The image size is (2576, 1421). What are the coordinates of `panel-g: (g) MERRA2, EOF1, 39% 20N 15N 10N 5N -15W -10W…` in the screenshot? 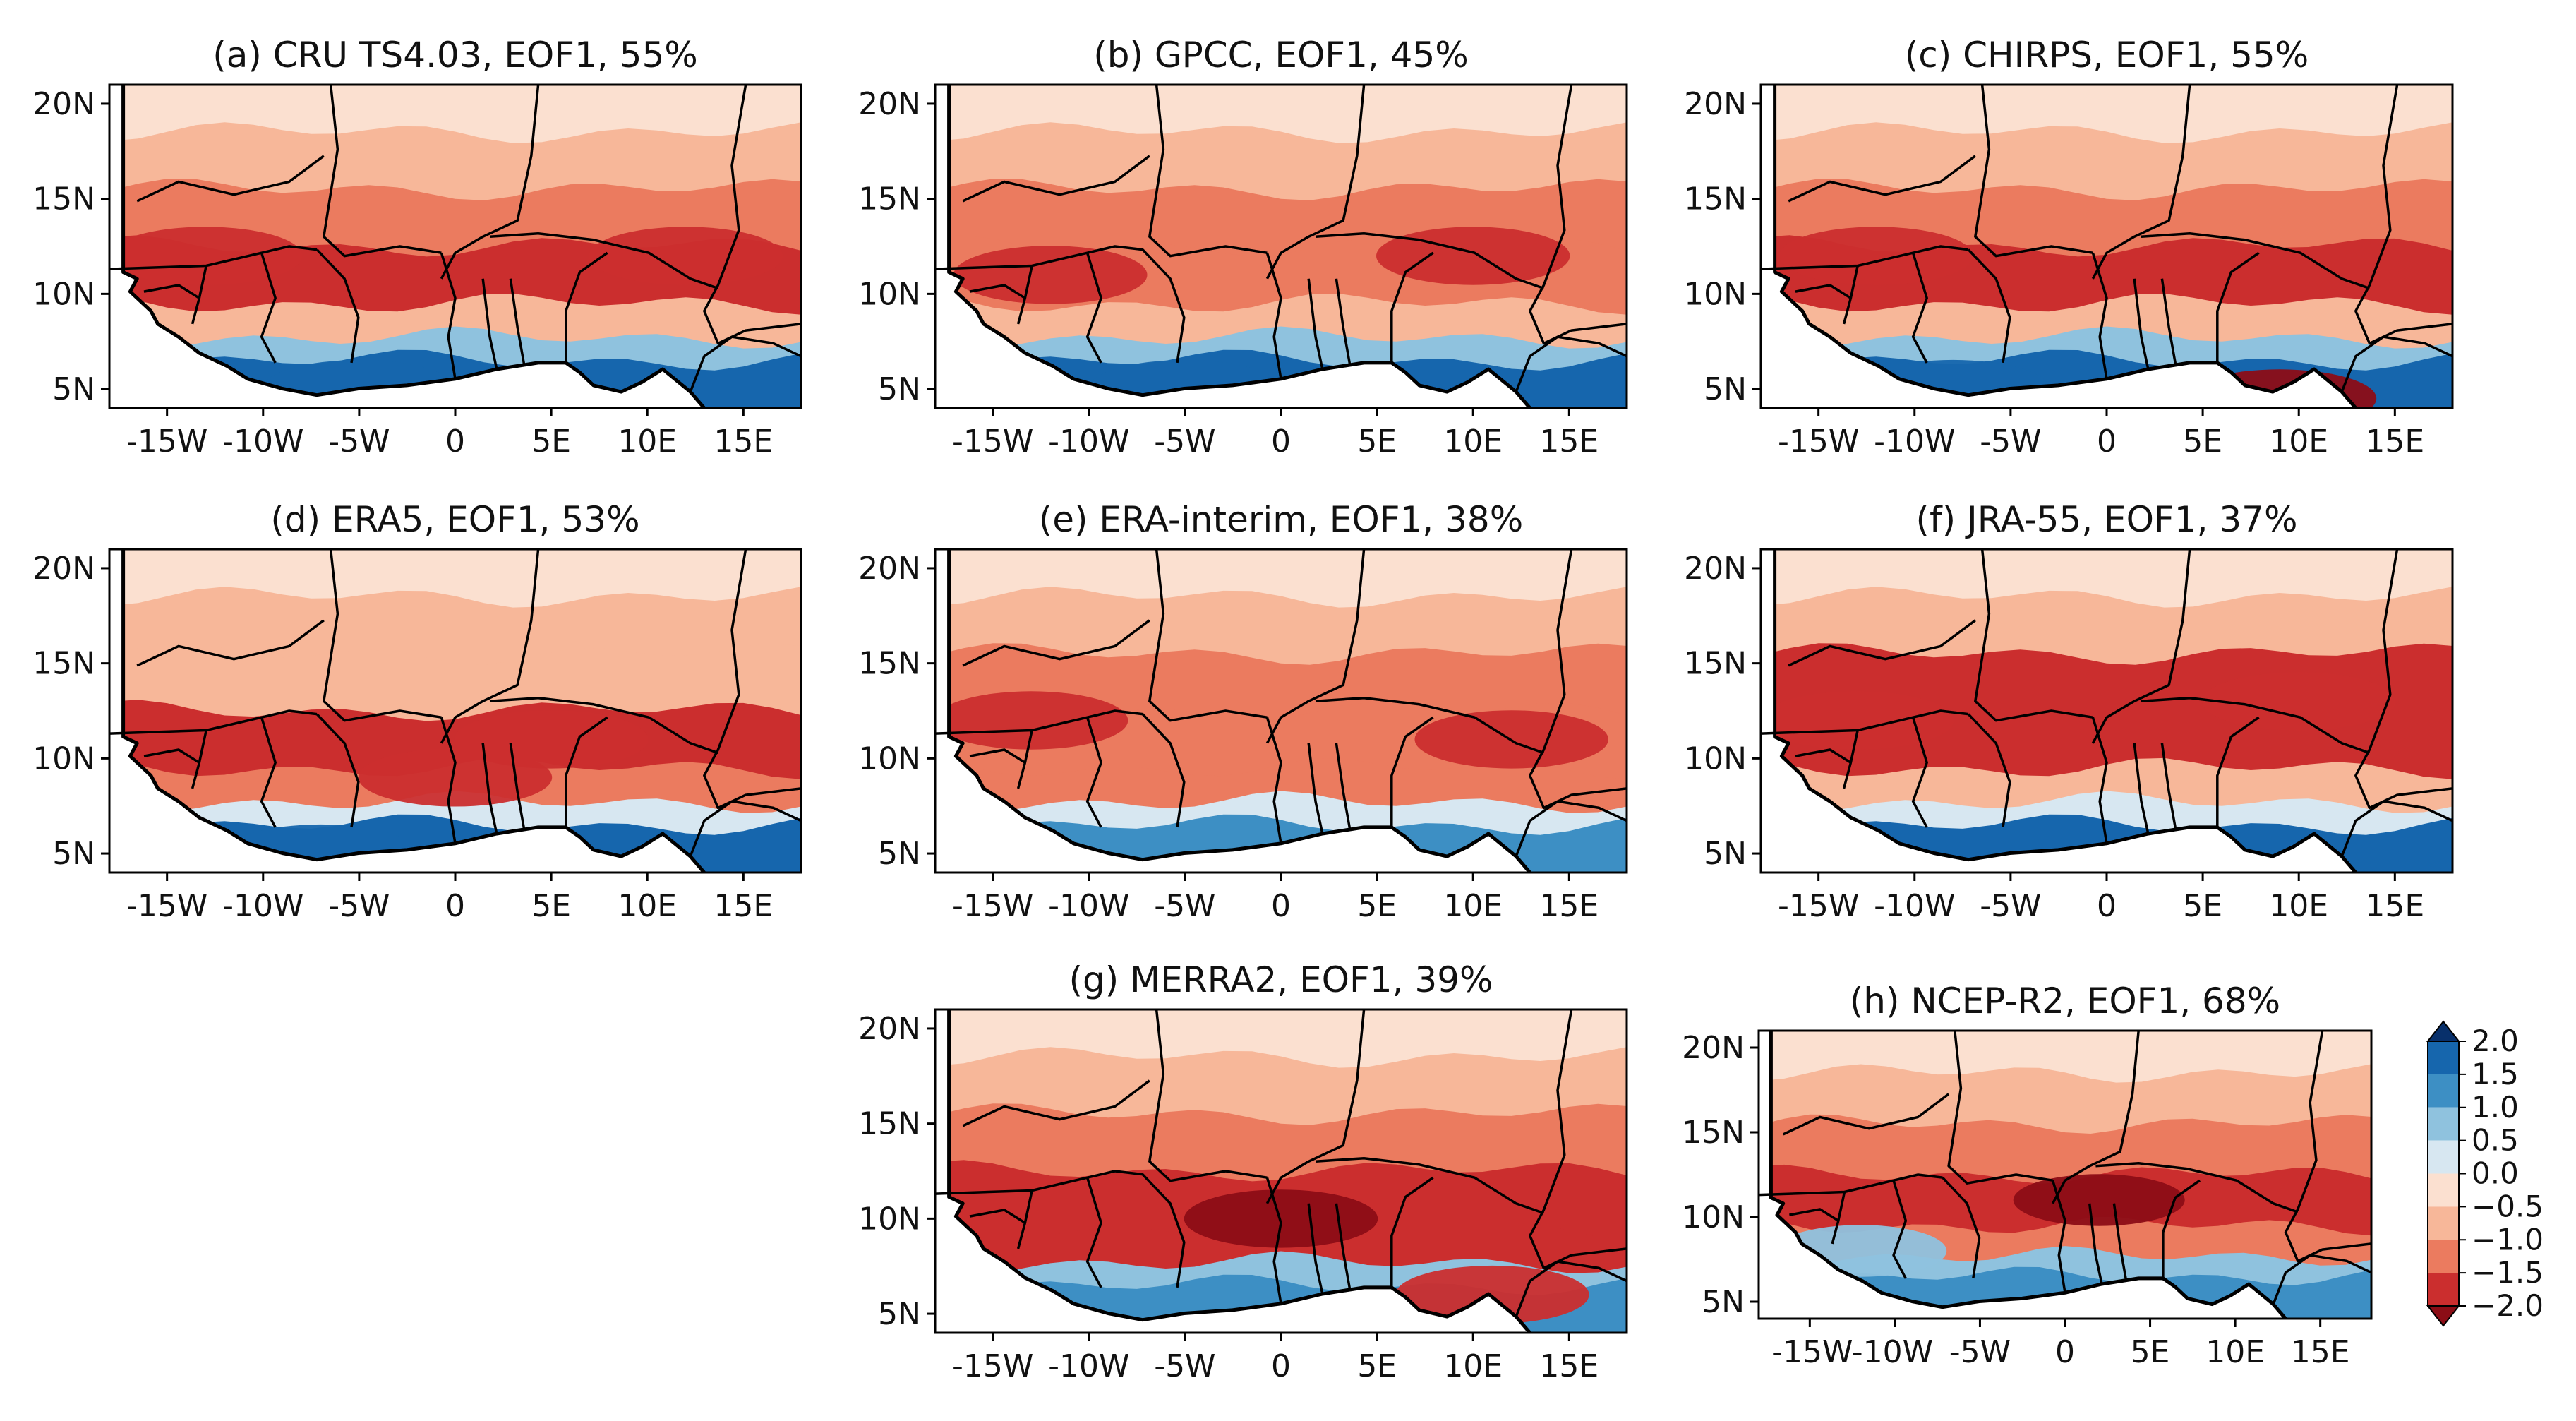 It's located at (1243, 1171).